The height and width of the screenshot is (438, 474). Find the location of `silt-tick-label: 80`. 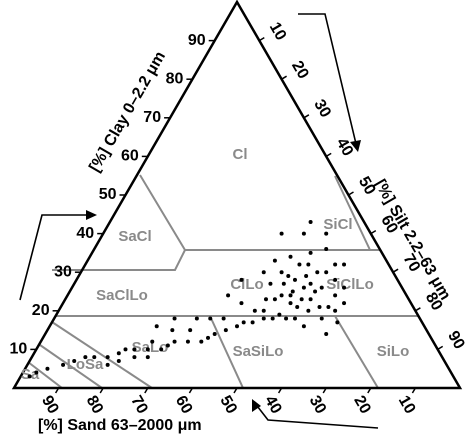

silt-tick-label: 80 is located at coordinates (434, 302).